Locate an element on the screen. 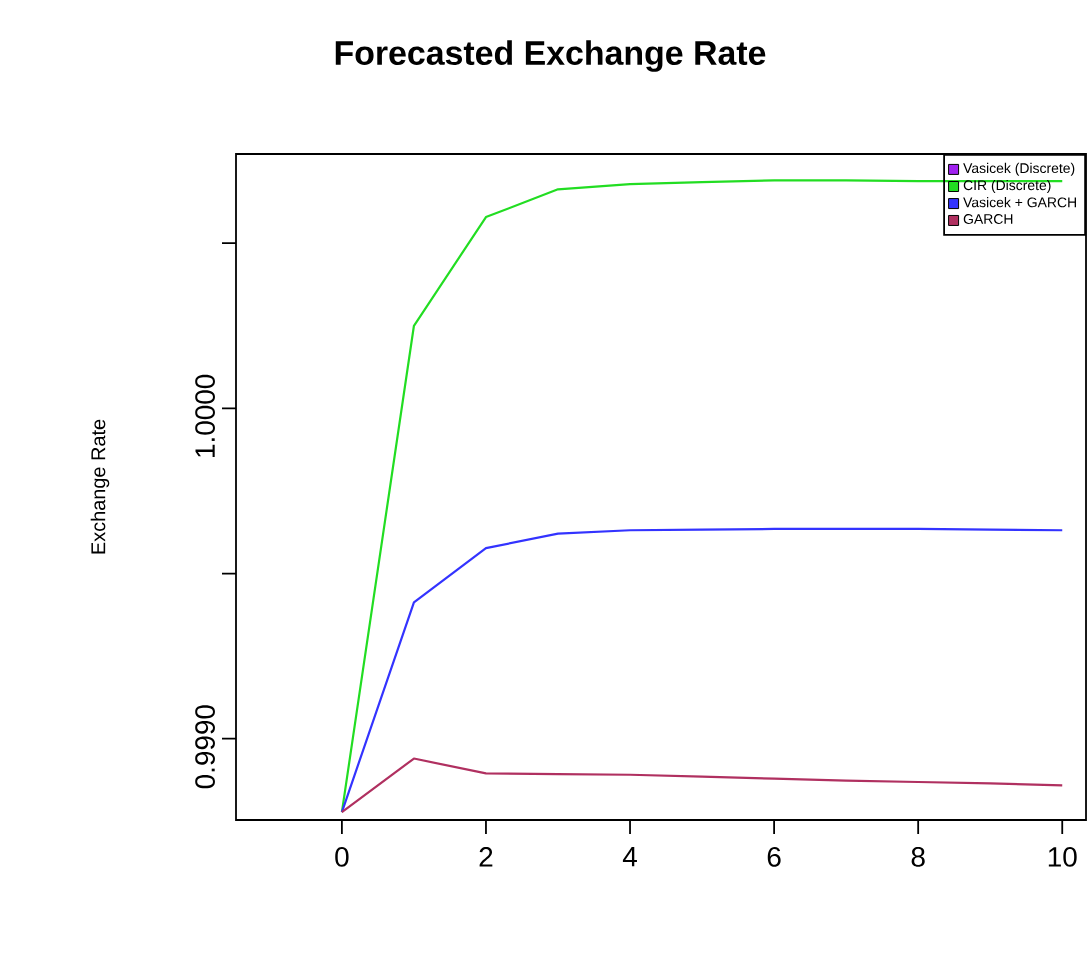 The width and height of the screenshot is (1090, 956). x-tick-label: 6 is located at coordinates (774, 857).